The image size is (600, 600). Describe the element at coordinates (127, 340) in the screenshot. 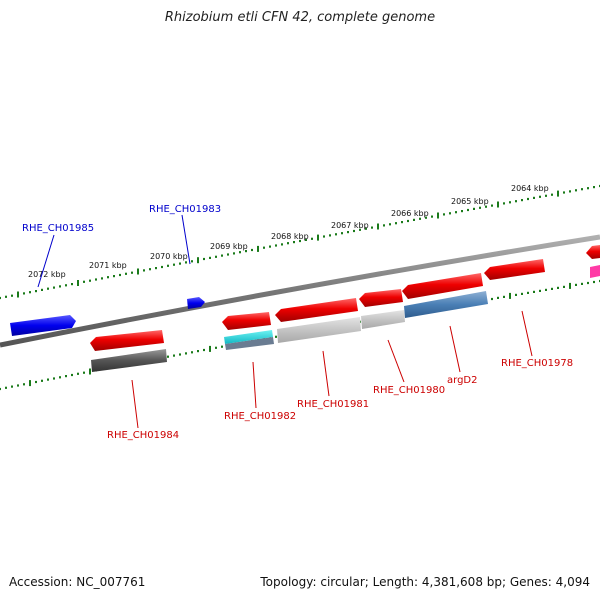

I see `gene-rhe-ch01984` at that location.